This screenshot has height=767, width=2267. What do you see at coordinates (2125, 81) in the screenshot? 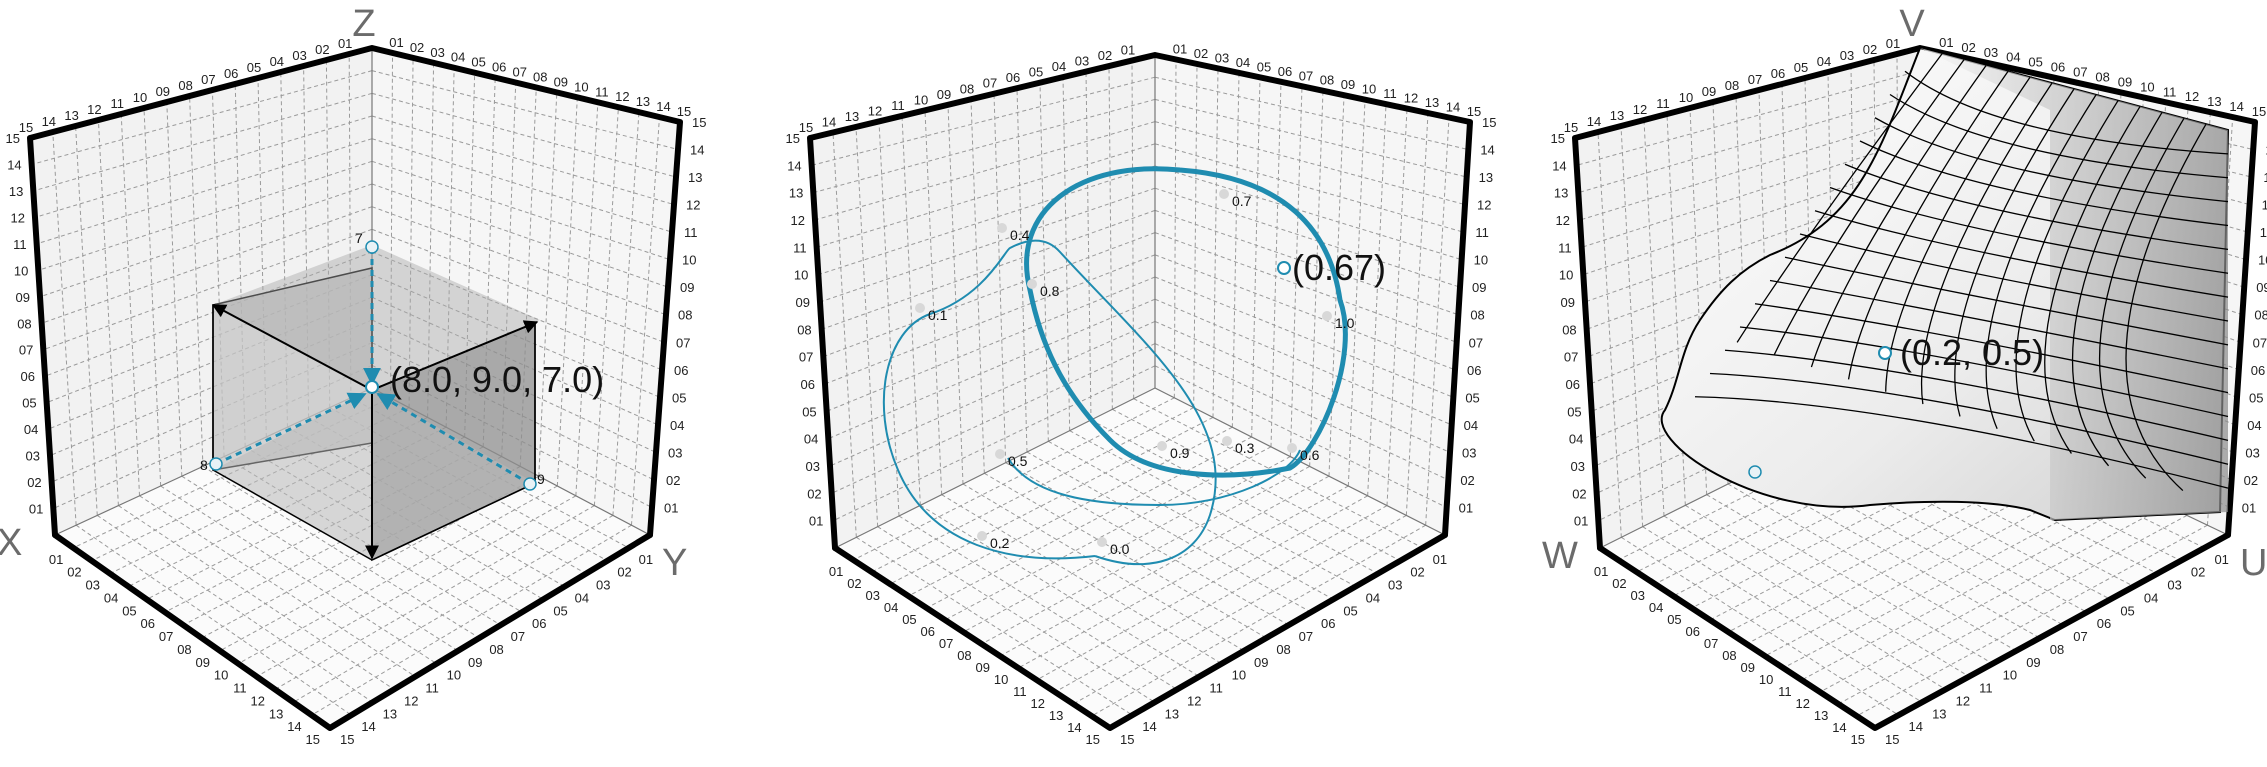
I see `tick-label-top-right: 09` at bounding box center [2125, 81].